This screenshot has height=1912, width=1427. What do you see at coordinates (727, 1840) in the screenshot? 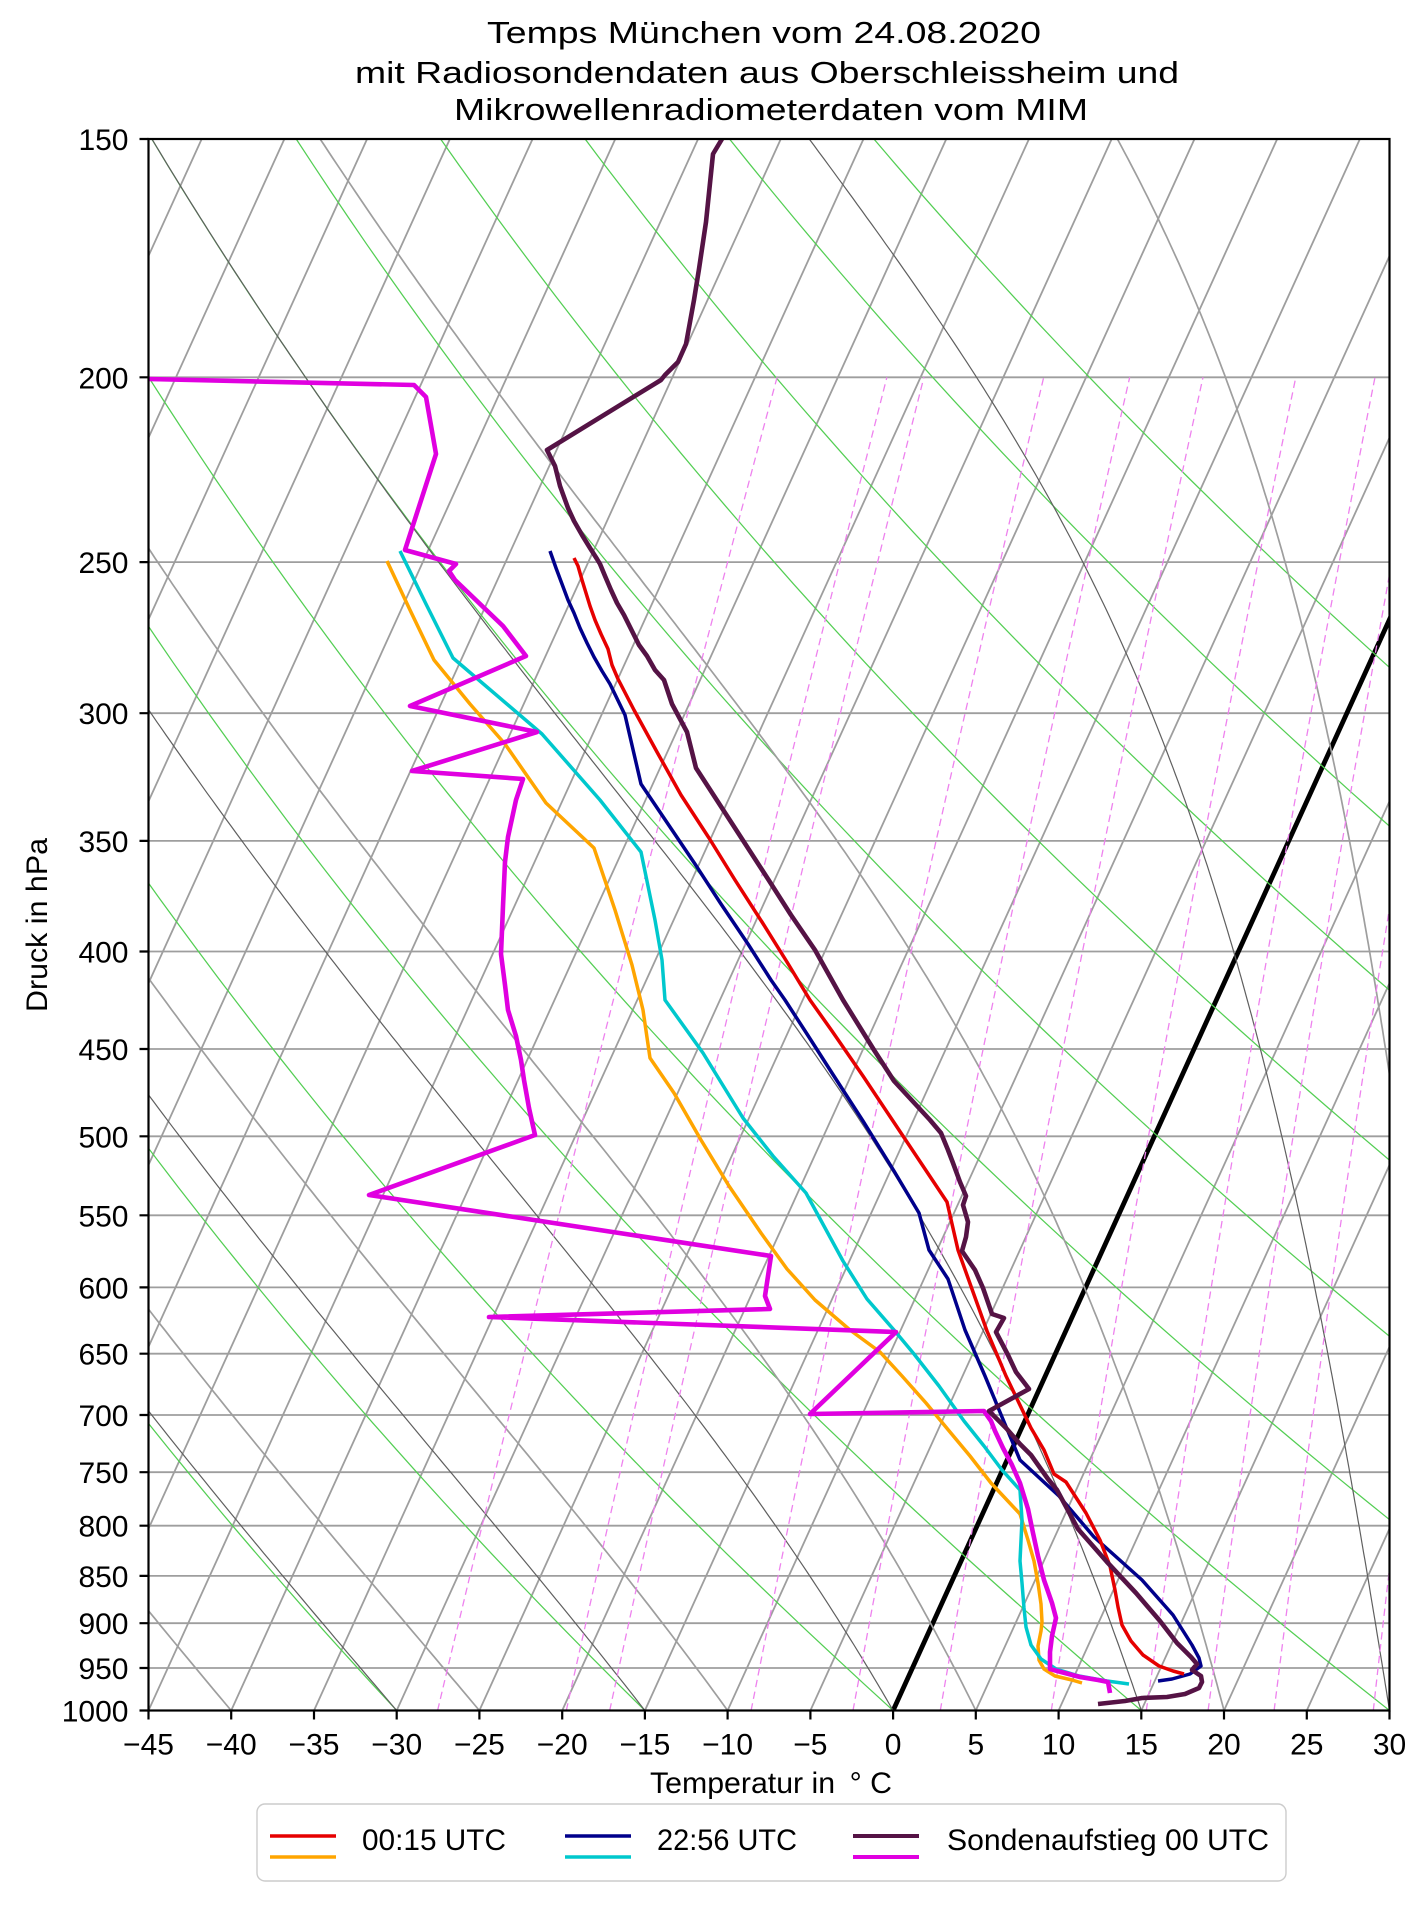
I see `svg-text: 22:56 UTC` at bounding box center [727, 1840].